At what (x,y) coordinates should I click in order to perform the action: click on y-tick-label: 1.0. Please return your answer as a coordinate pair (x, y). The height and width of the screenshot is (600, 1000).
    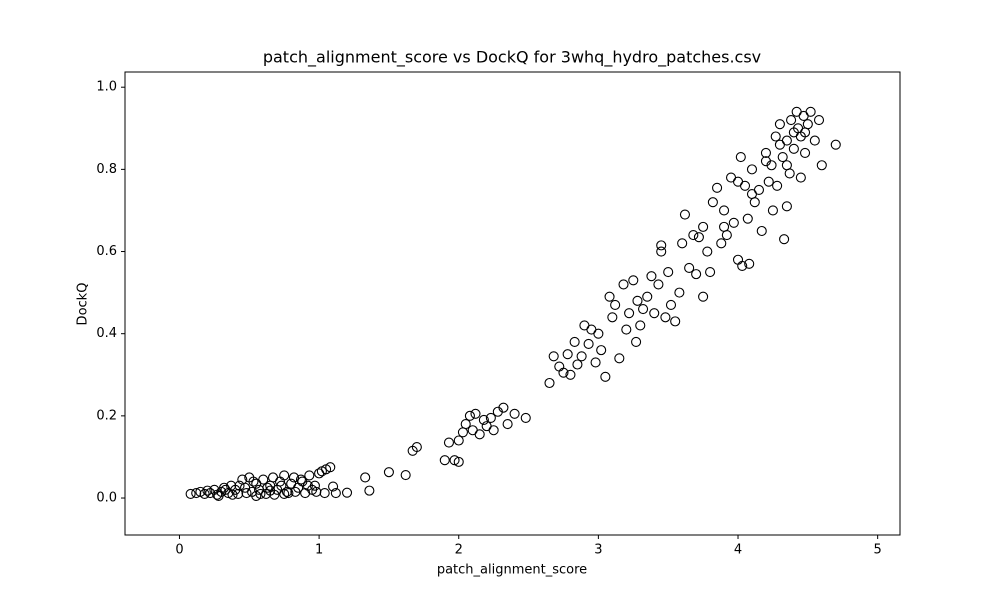
    Looking at the image, I should click on (106, 87).